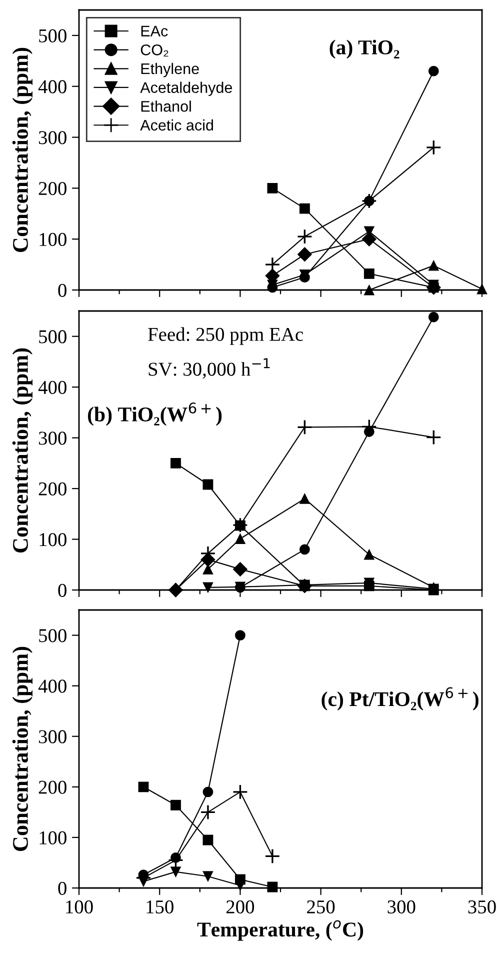  Describe the element at coordinates (176, 125) in the screenshot. I see `legend-label: Acetic acid` at that location.